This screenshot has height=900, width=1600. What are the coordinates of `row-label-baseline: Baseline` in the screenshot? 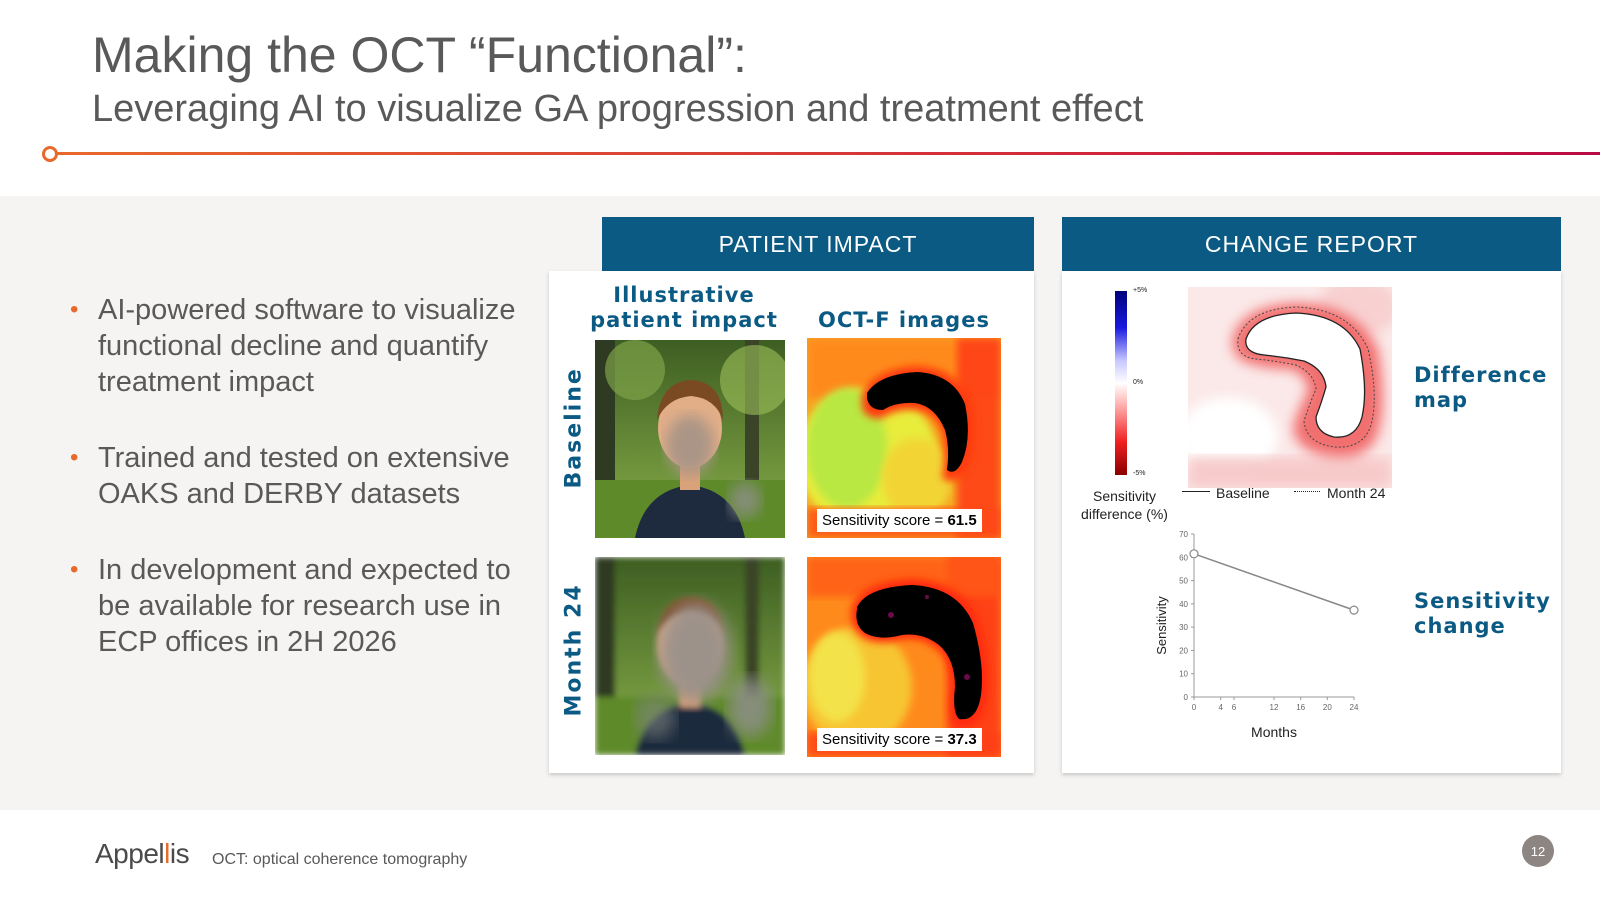 It's located at (574, 428).